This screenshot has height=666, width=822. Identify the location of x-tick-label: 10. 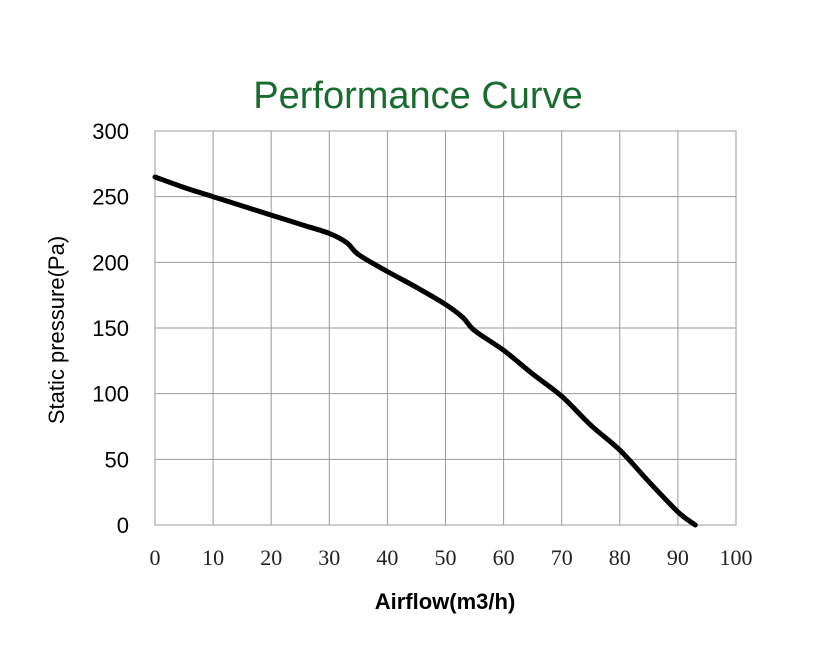
(213, 557).